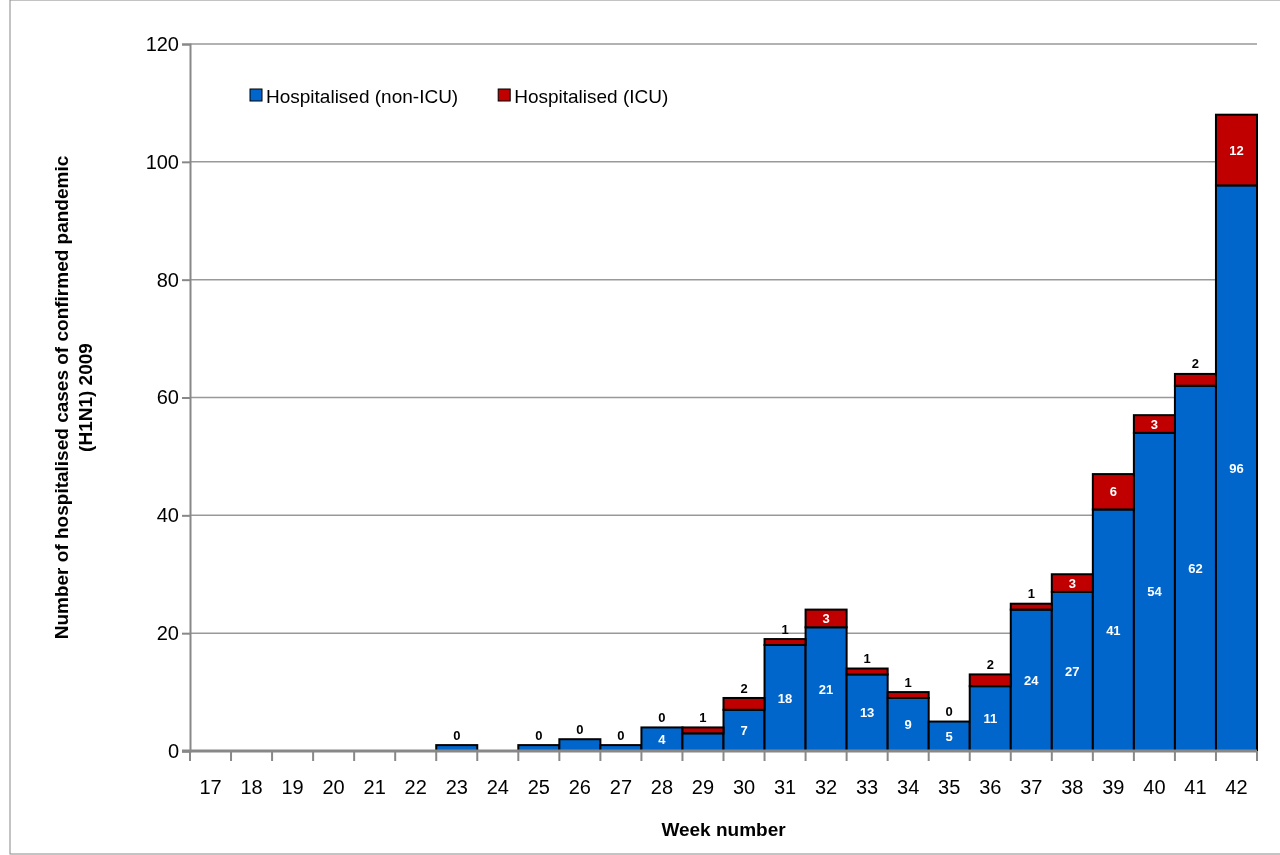 The width and height of the screenshot is (1280, 855). I want to click on y-axis-title: Number of hospitalised cases of confirmed pandemic (H1N1) 2009, so click(73, 397).